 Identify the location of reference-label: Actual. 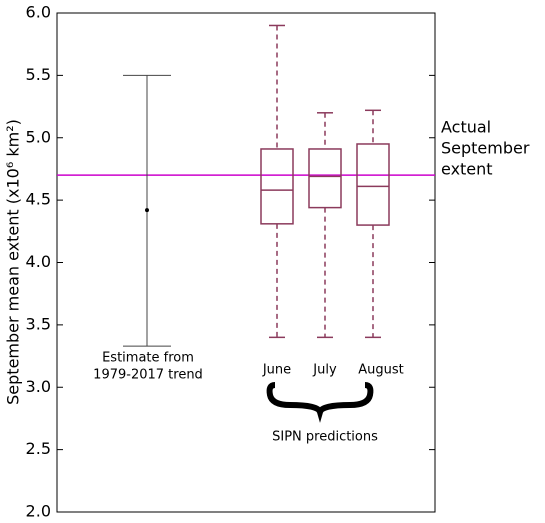
(466, 127).